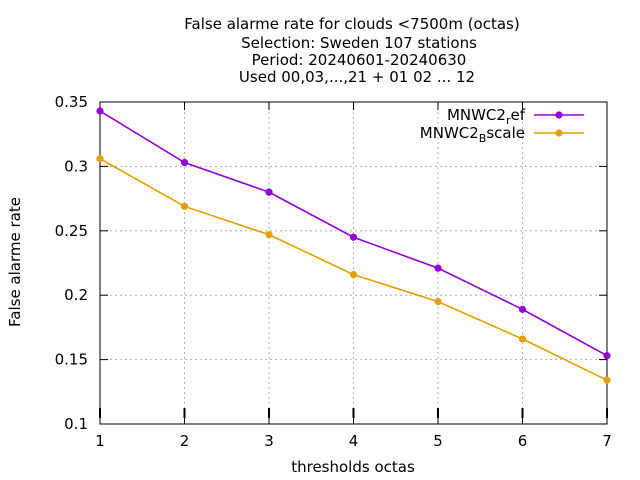  What do you see at coordinates (15, 262) in the screenshot?
I see `y-axis-label: False alarme rate` at bounding box center [15, 262].